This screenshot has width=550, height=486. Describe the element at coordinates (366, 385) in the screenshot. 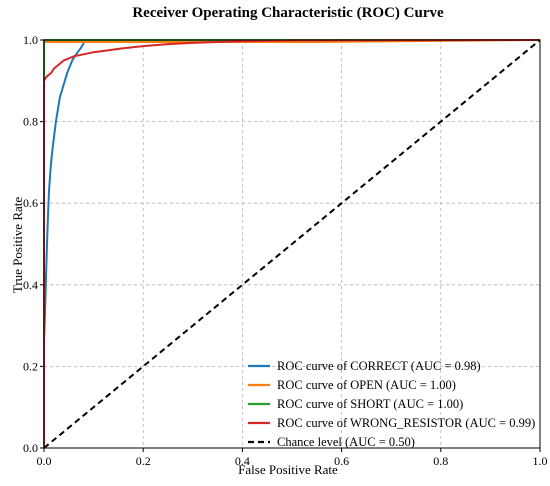

I see `legend-label-1: ROC curve of OPEN (AUC = 1.00)` at that location.